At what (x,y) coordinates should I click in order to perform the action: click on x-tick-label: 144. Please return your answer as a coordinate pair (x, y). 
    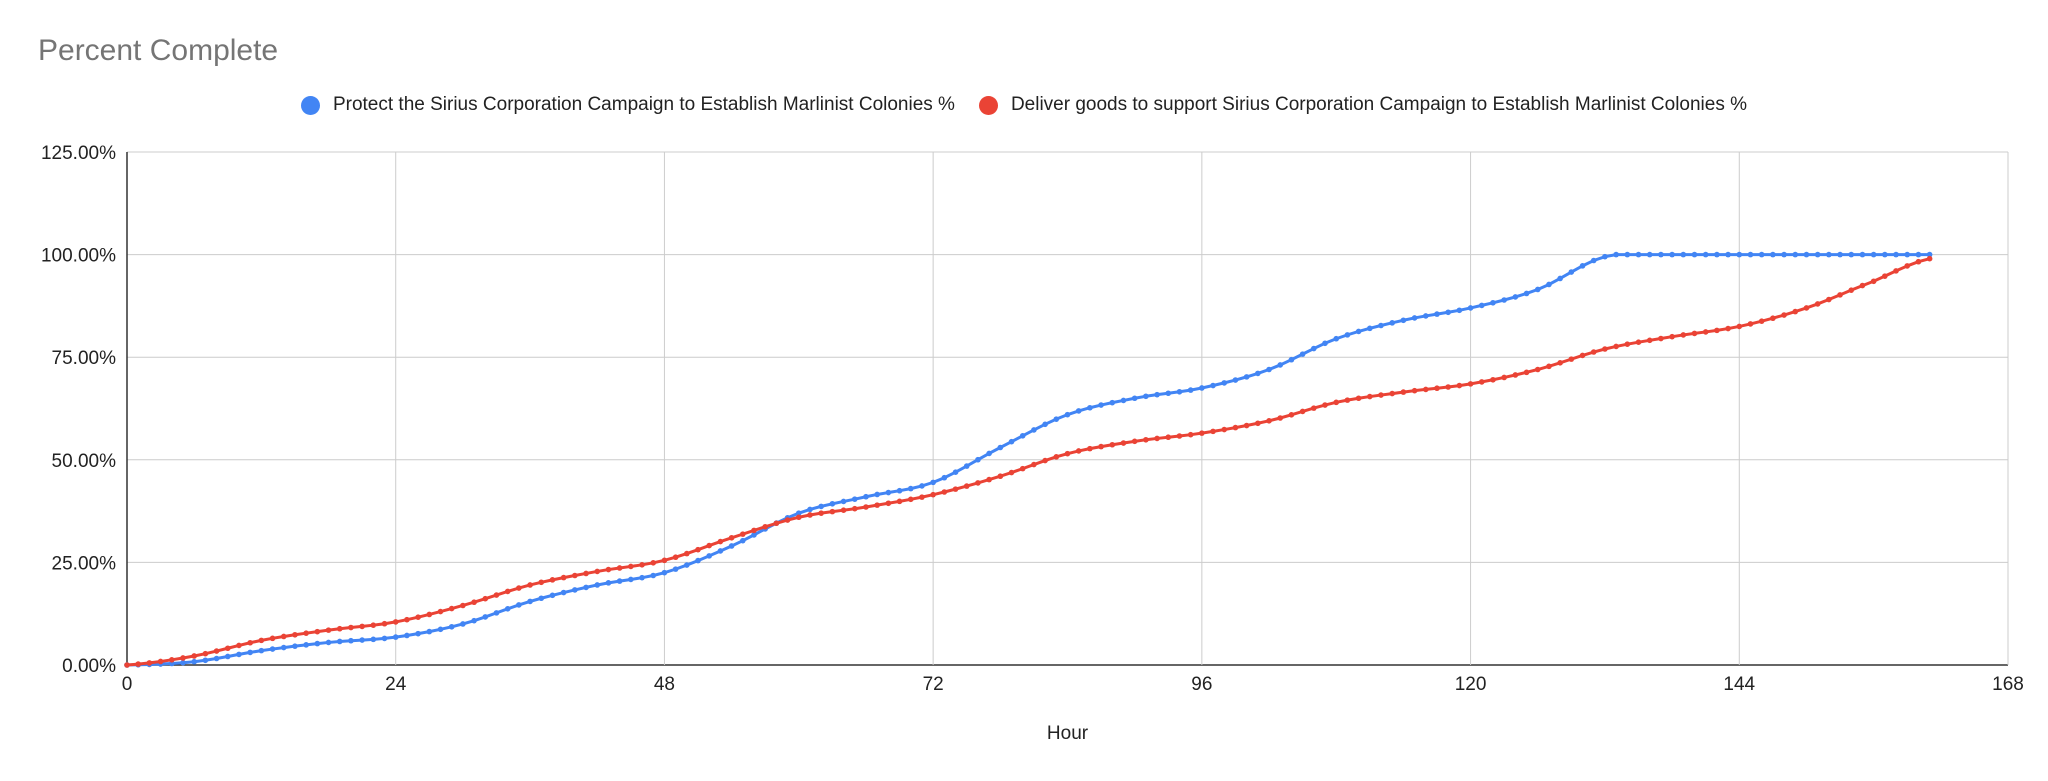
    Looking at the image, I should click on (1739, 684).